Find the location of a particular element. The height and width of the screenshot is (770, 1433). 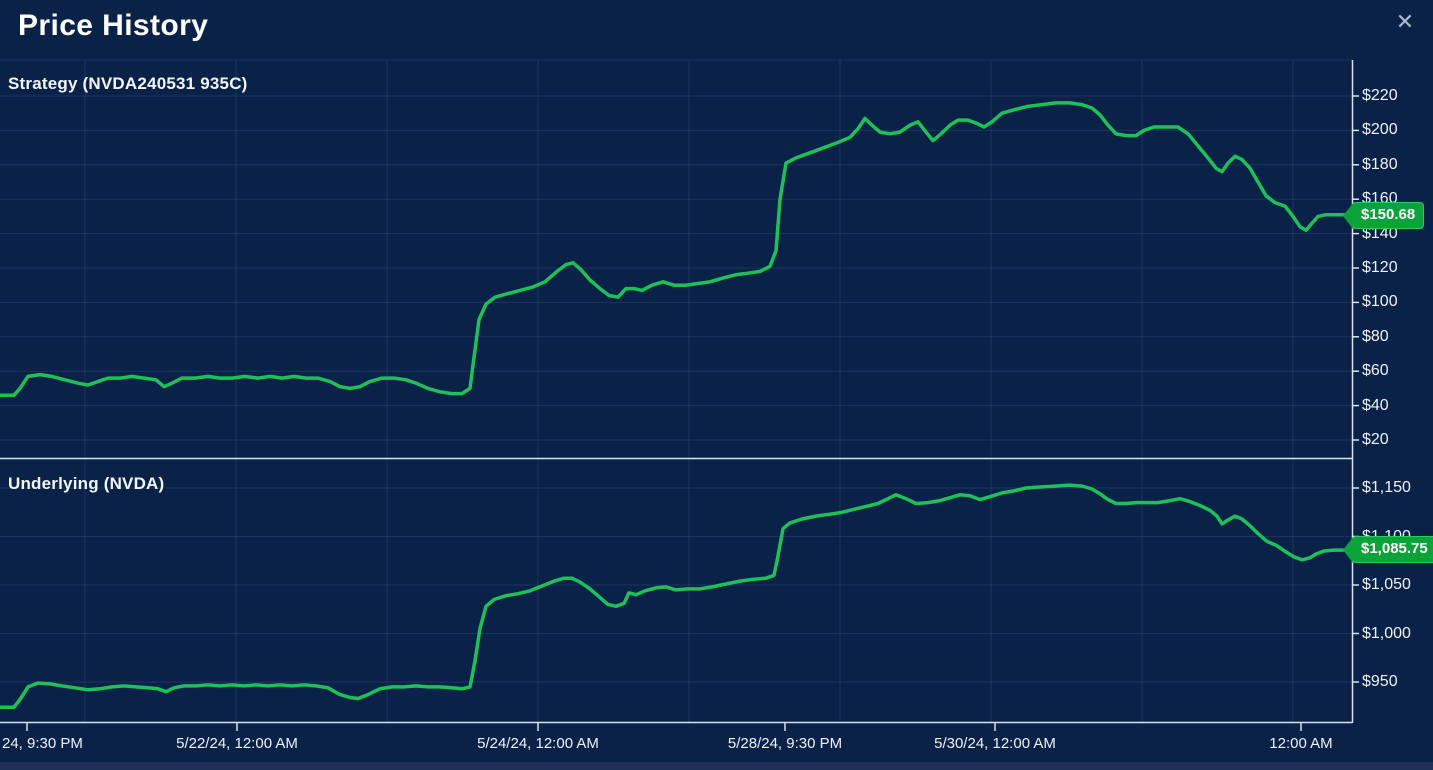

y-axis-label: $1,150 is located at coordinates (1386, 487).